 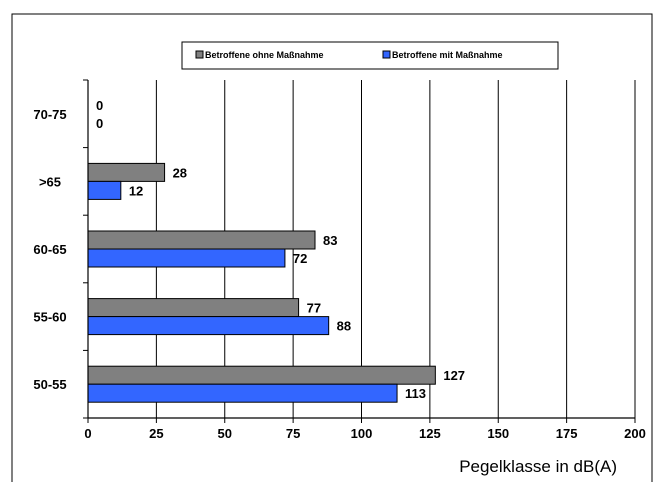 I want to click on data-label: 77, so click(x=314, y=308).